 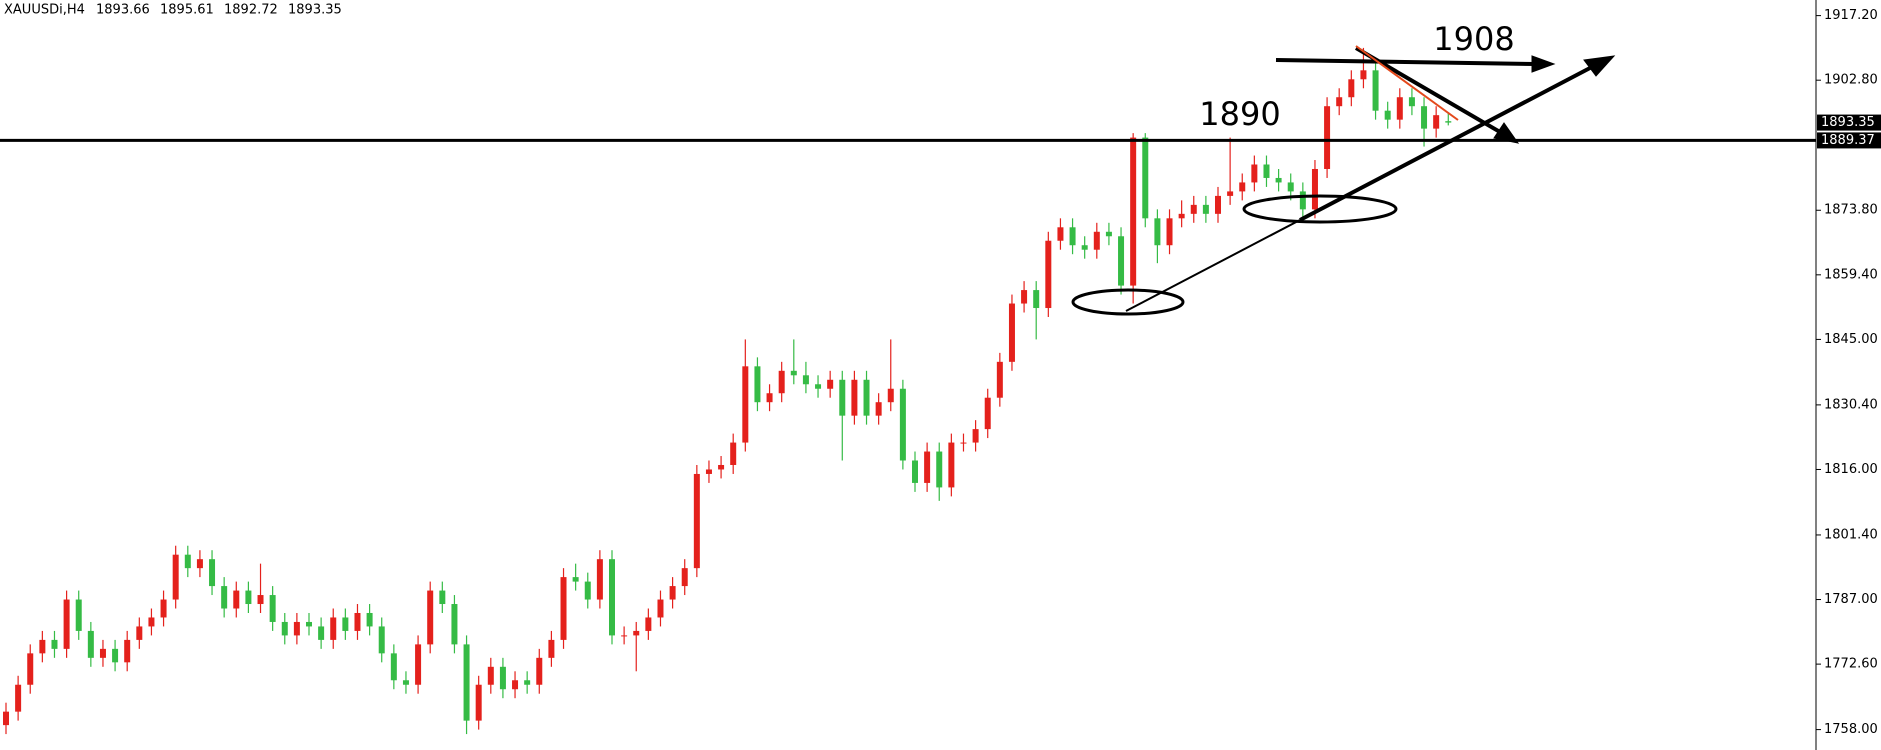 What do you see at coordinates (1851, 15) in the screenshot?
I see `y-tick-label: 1917.20` at bounding box center [1851, 15].